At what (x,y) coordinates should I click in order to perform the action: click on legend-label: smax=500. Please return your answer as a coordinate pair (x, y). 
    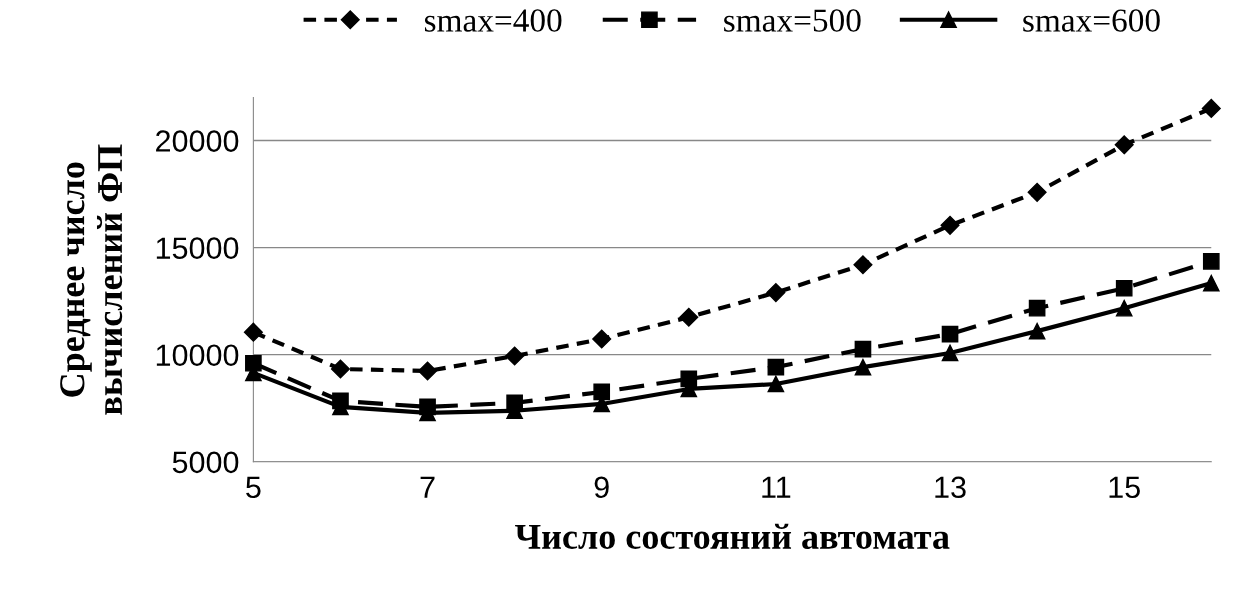
    Looking at the image, I should click on (792, 20).